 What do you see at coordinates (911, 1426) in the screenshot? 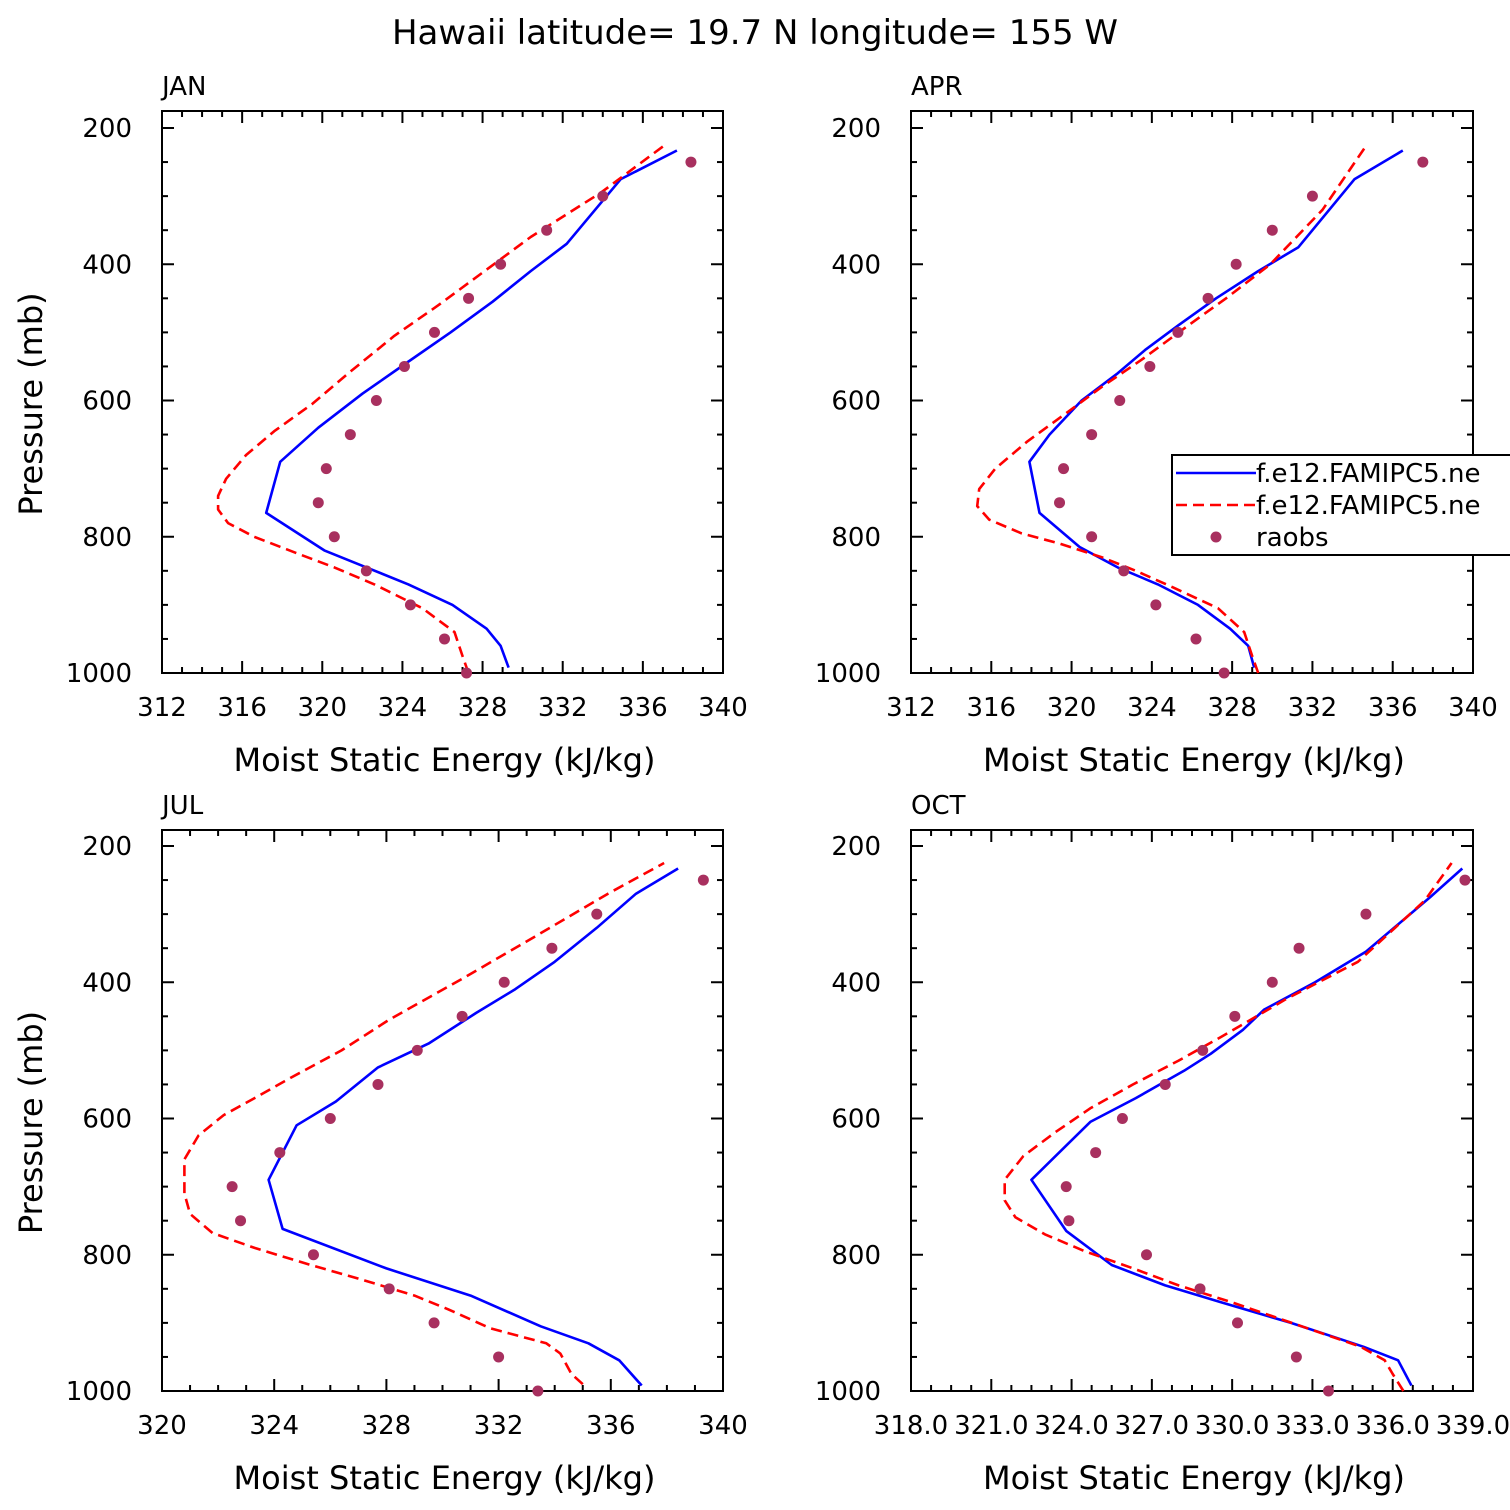
I see `x-tick-label: 318.0` at bounding box center [911, 1426].